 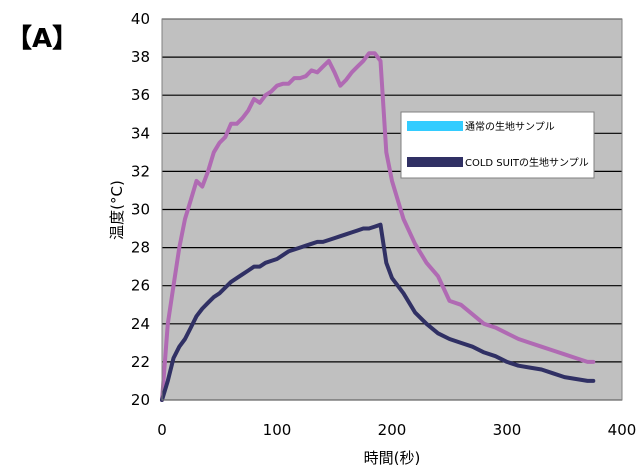 I want to click on y-tick-label: 22, so click(x=140, y=362).